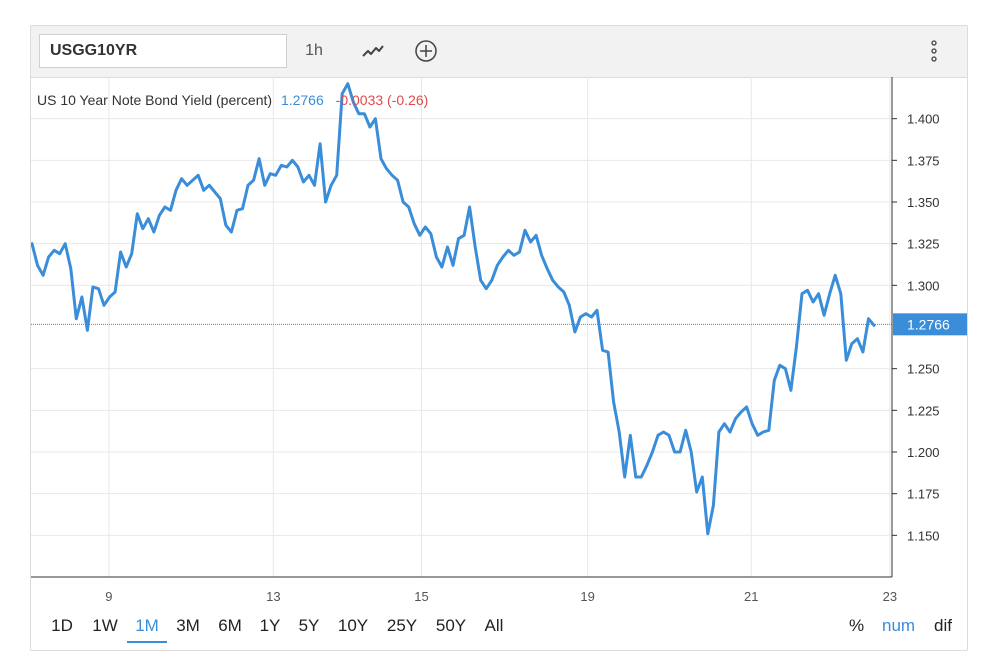 This screenshot has height=669, width=986. What do you see at coordinates (943, 625) in the screenshot?
I see `mode-dif: dif` at bounding box center [943, 625].